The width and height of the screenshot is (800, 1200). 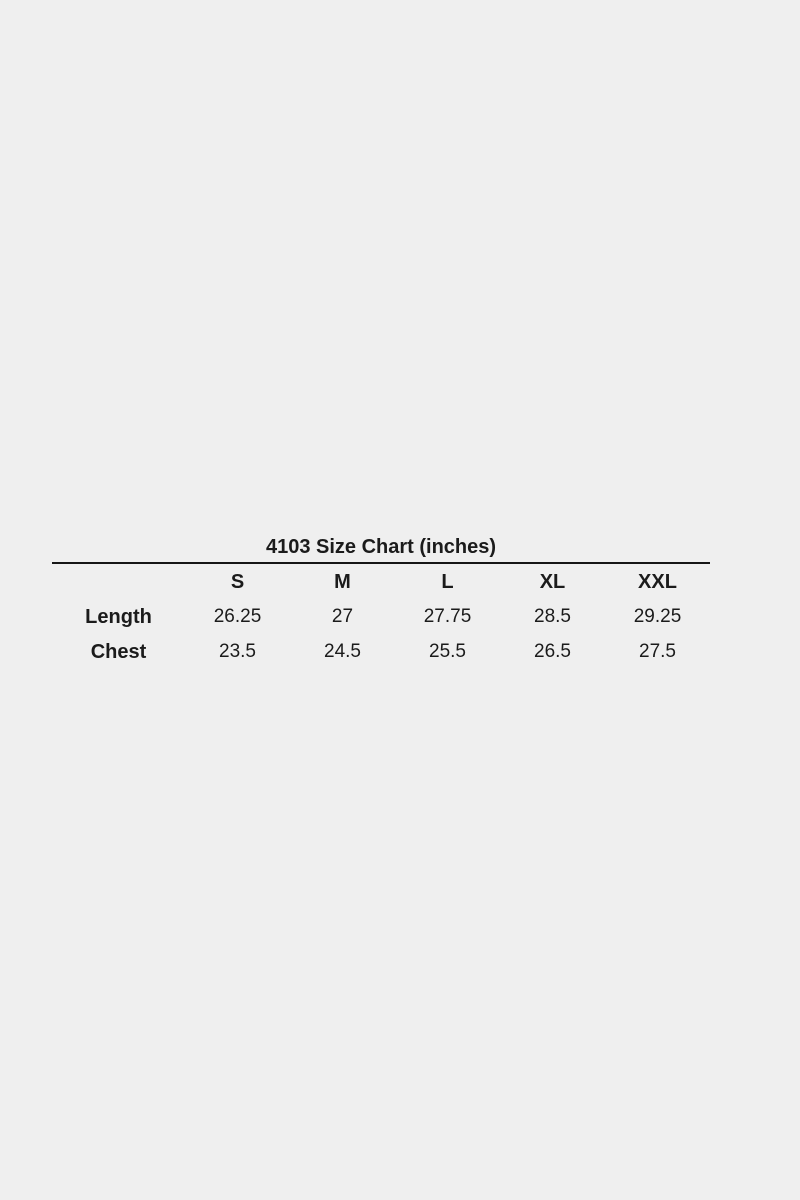 I want to click on cell-chest-m: 24.5, so click(x=342, y=651).